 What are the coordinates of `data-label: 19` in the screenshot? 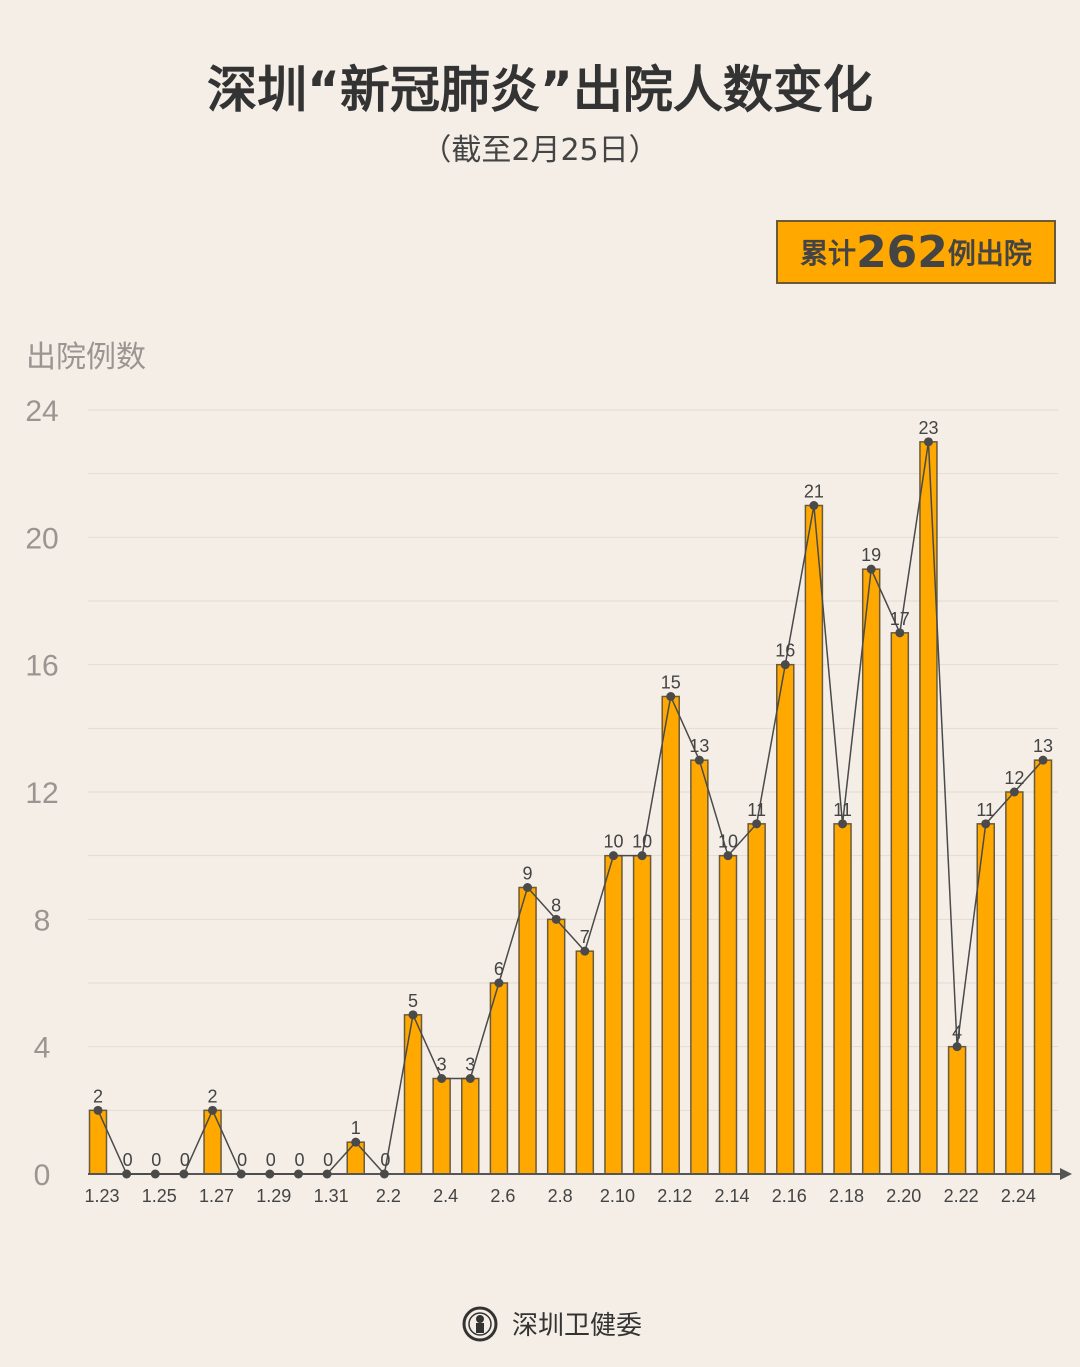 It's located at (871, 555).